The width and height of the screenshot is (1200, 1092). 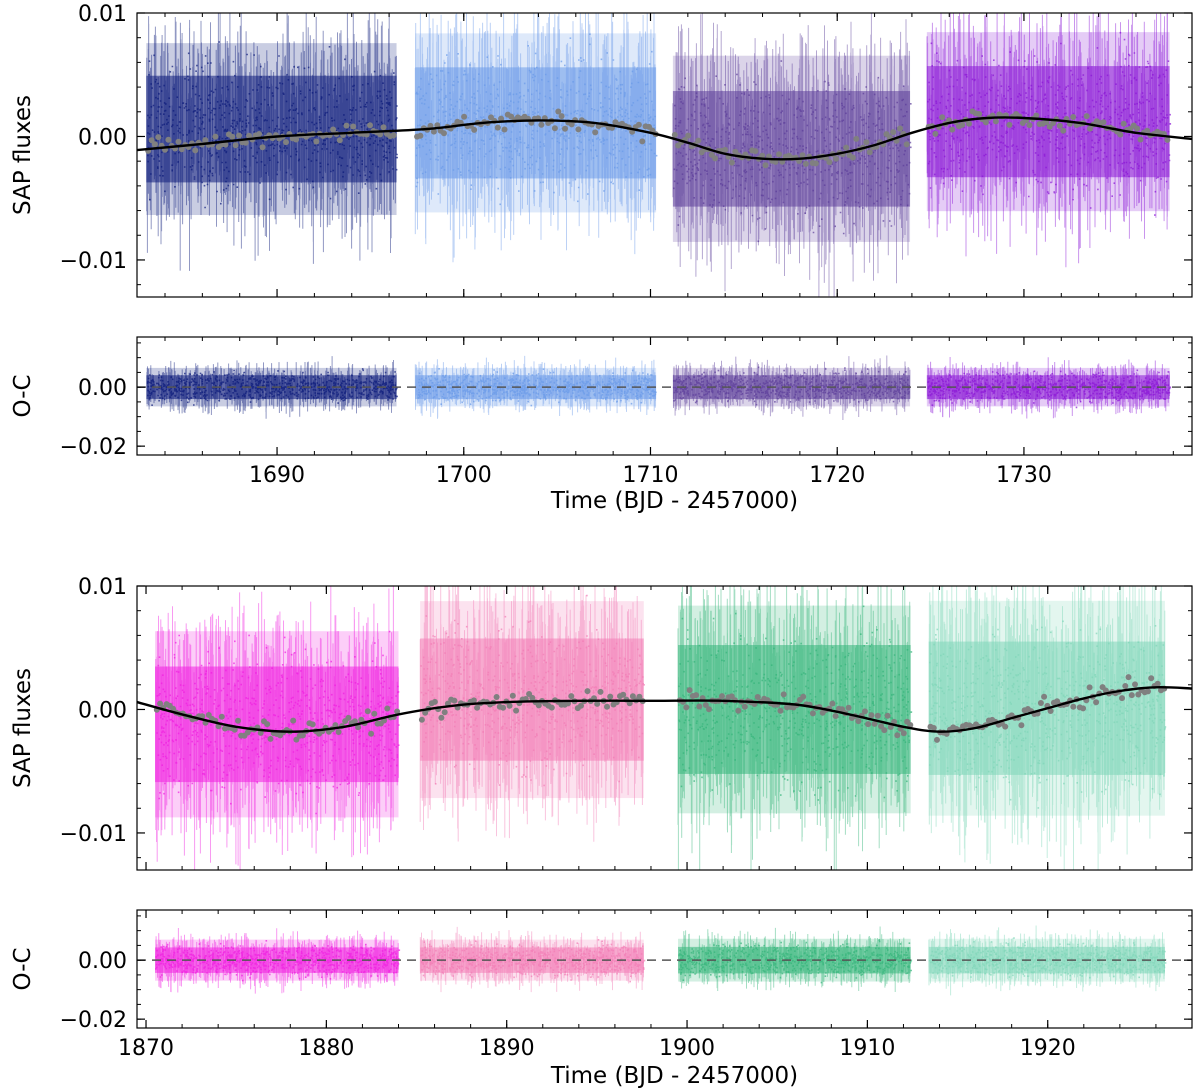 What do you see at coordinates (664, 960) in the screenshot?
I see `plot-area` at bounding box center [664, 960].